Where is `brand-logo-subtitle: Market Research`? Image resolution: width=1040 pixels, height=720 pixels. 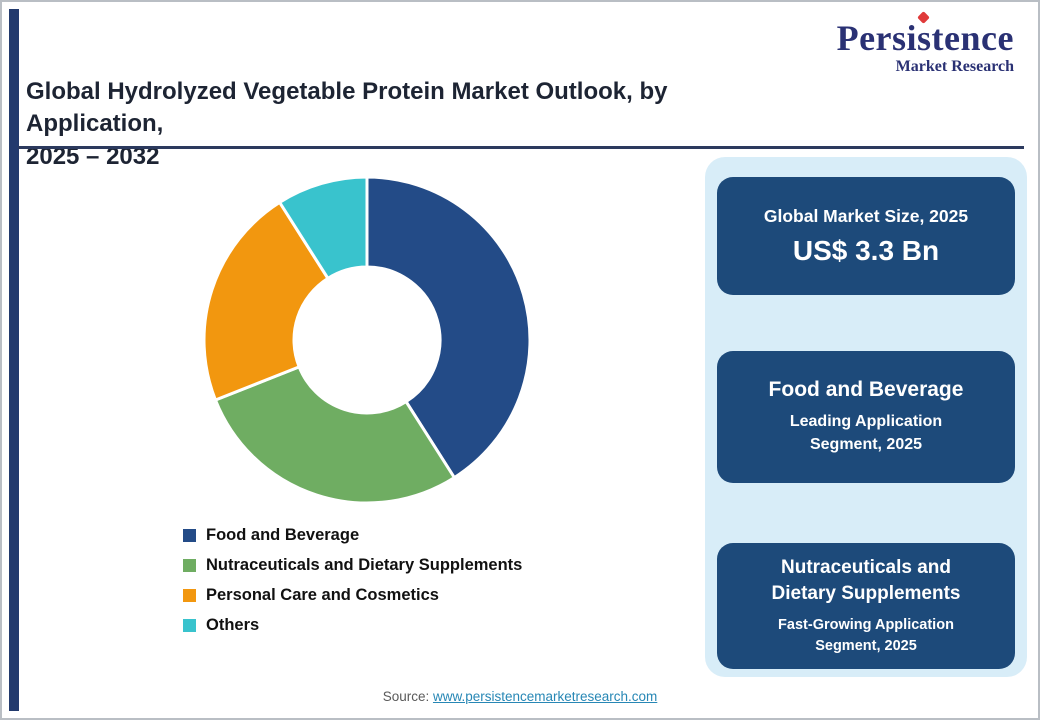 brand-logo-subtitle: Market Research is located at coordinates (954, 66).